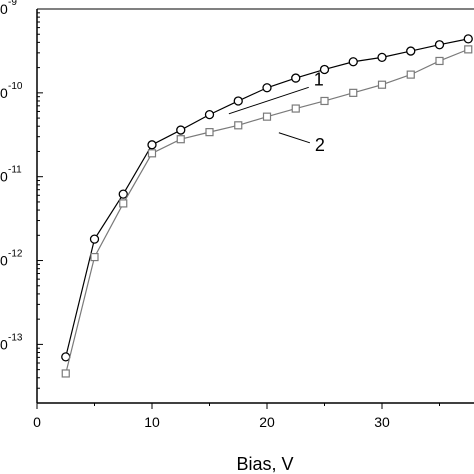 The height and width of the screenshot is (474, 474). Describe the element at coordinates (267, 422) in the screenshot. I see `x-tick-label: 20` at that location.